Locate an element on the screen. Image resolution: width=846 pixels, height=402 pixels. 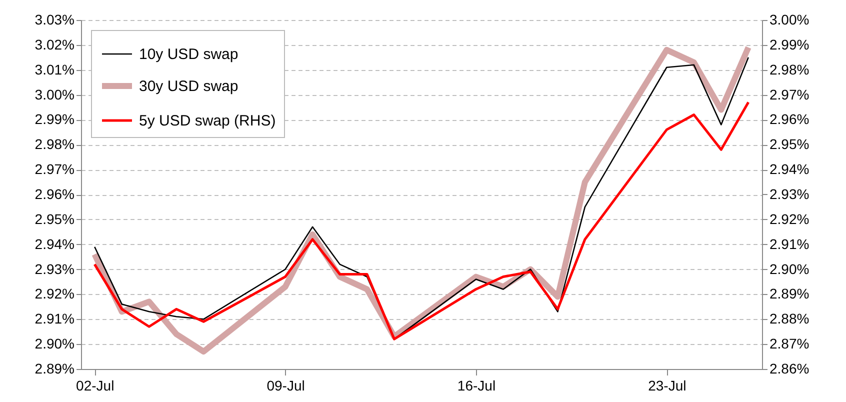
y2-tick-label: 2.87% is located at coordinates (790, 344).